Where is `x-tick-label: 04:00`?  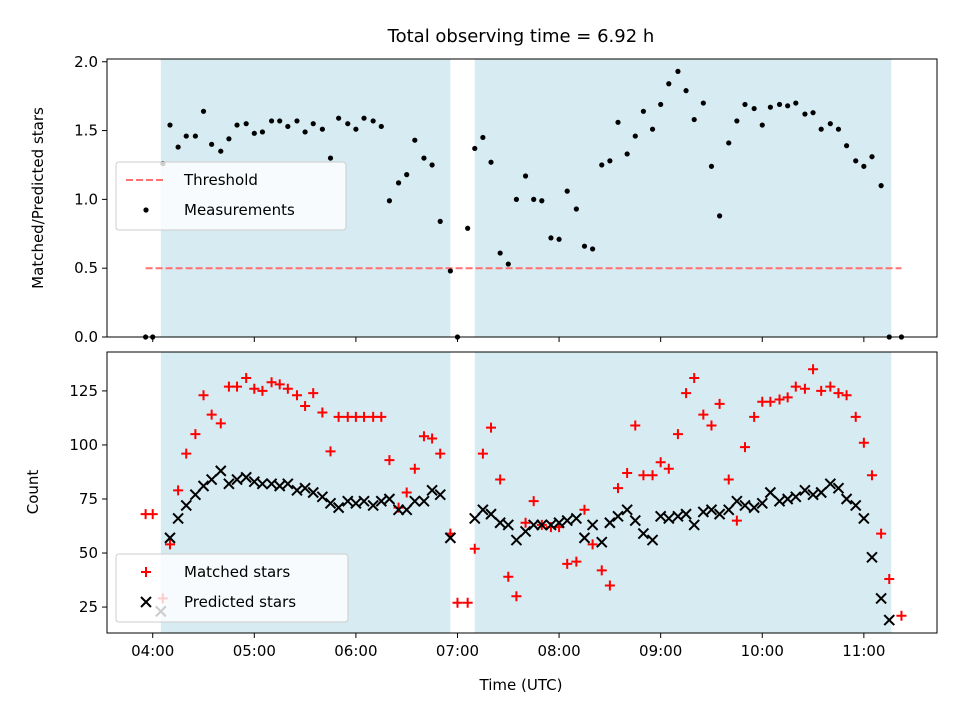 x-tick-label: 04:00 is located at coordinates (152, 651).